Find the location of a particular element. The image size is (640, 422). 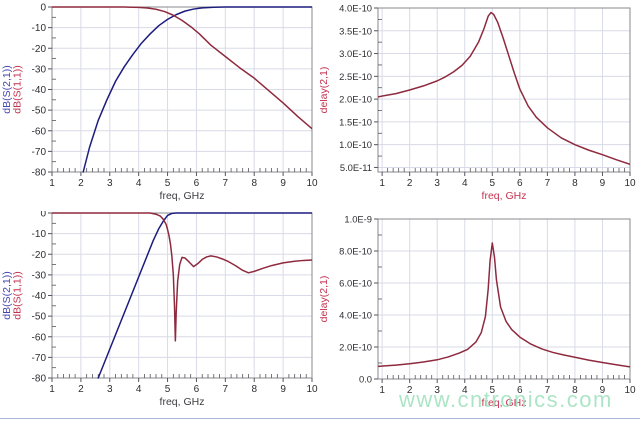

y-tick-label: 3.5E-10 is located at coordinates (355, 30).